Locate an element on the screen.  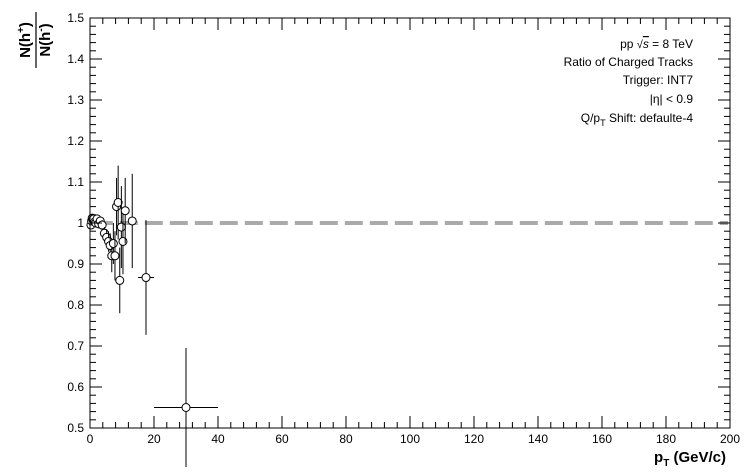
annotation-shift: Q/pT Shift: defaulte-4 is located at coordinates (637, 119).